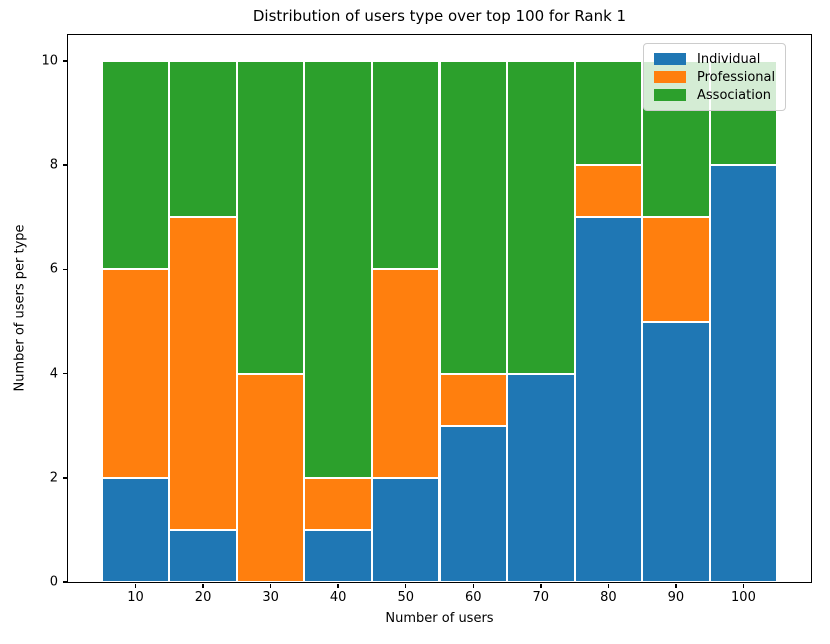 Image resolution: width=830 pixels, height=644 pixels. Describe the element at coordinates (608, 597) in the screenshot. I see `x-tick-label-80: 80` at that location.